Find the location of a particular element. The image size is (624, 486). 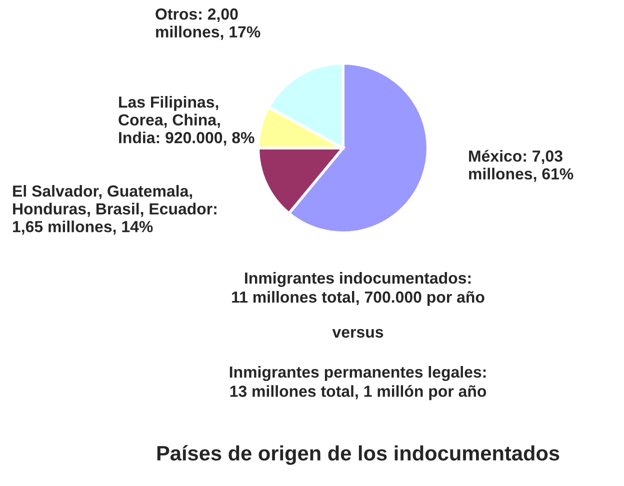

slice-label: México: 7,03 millones, 61% is located at coordinates (521, 166).